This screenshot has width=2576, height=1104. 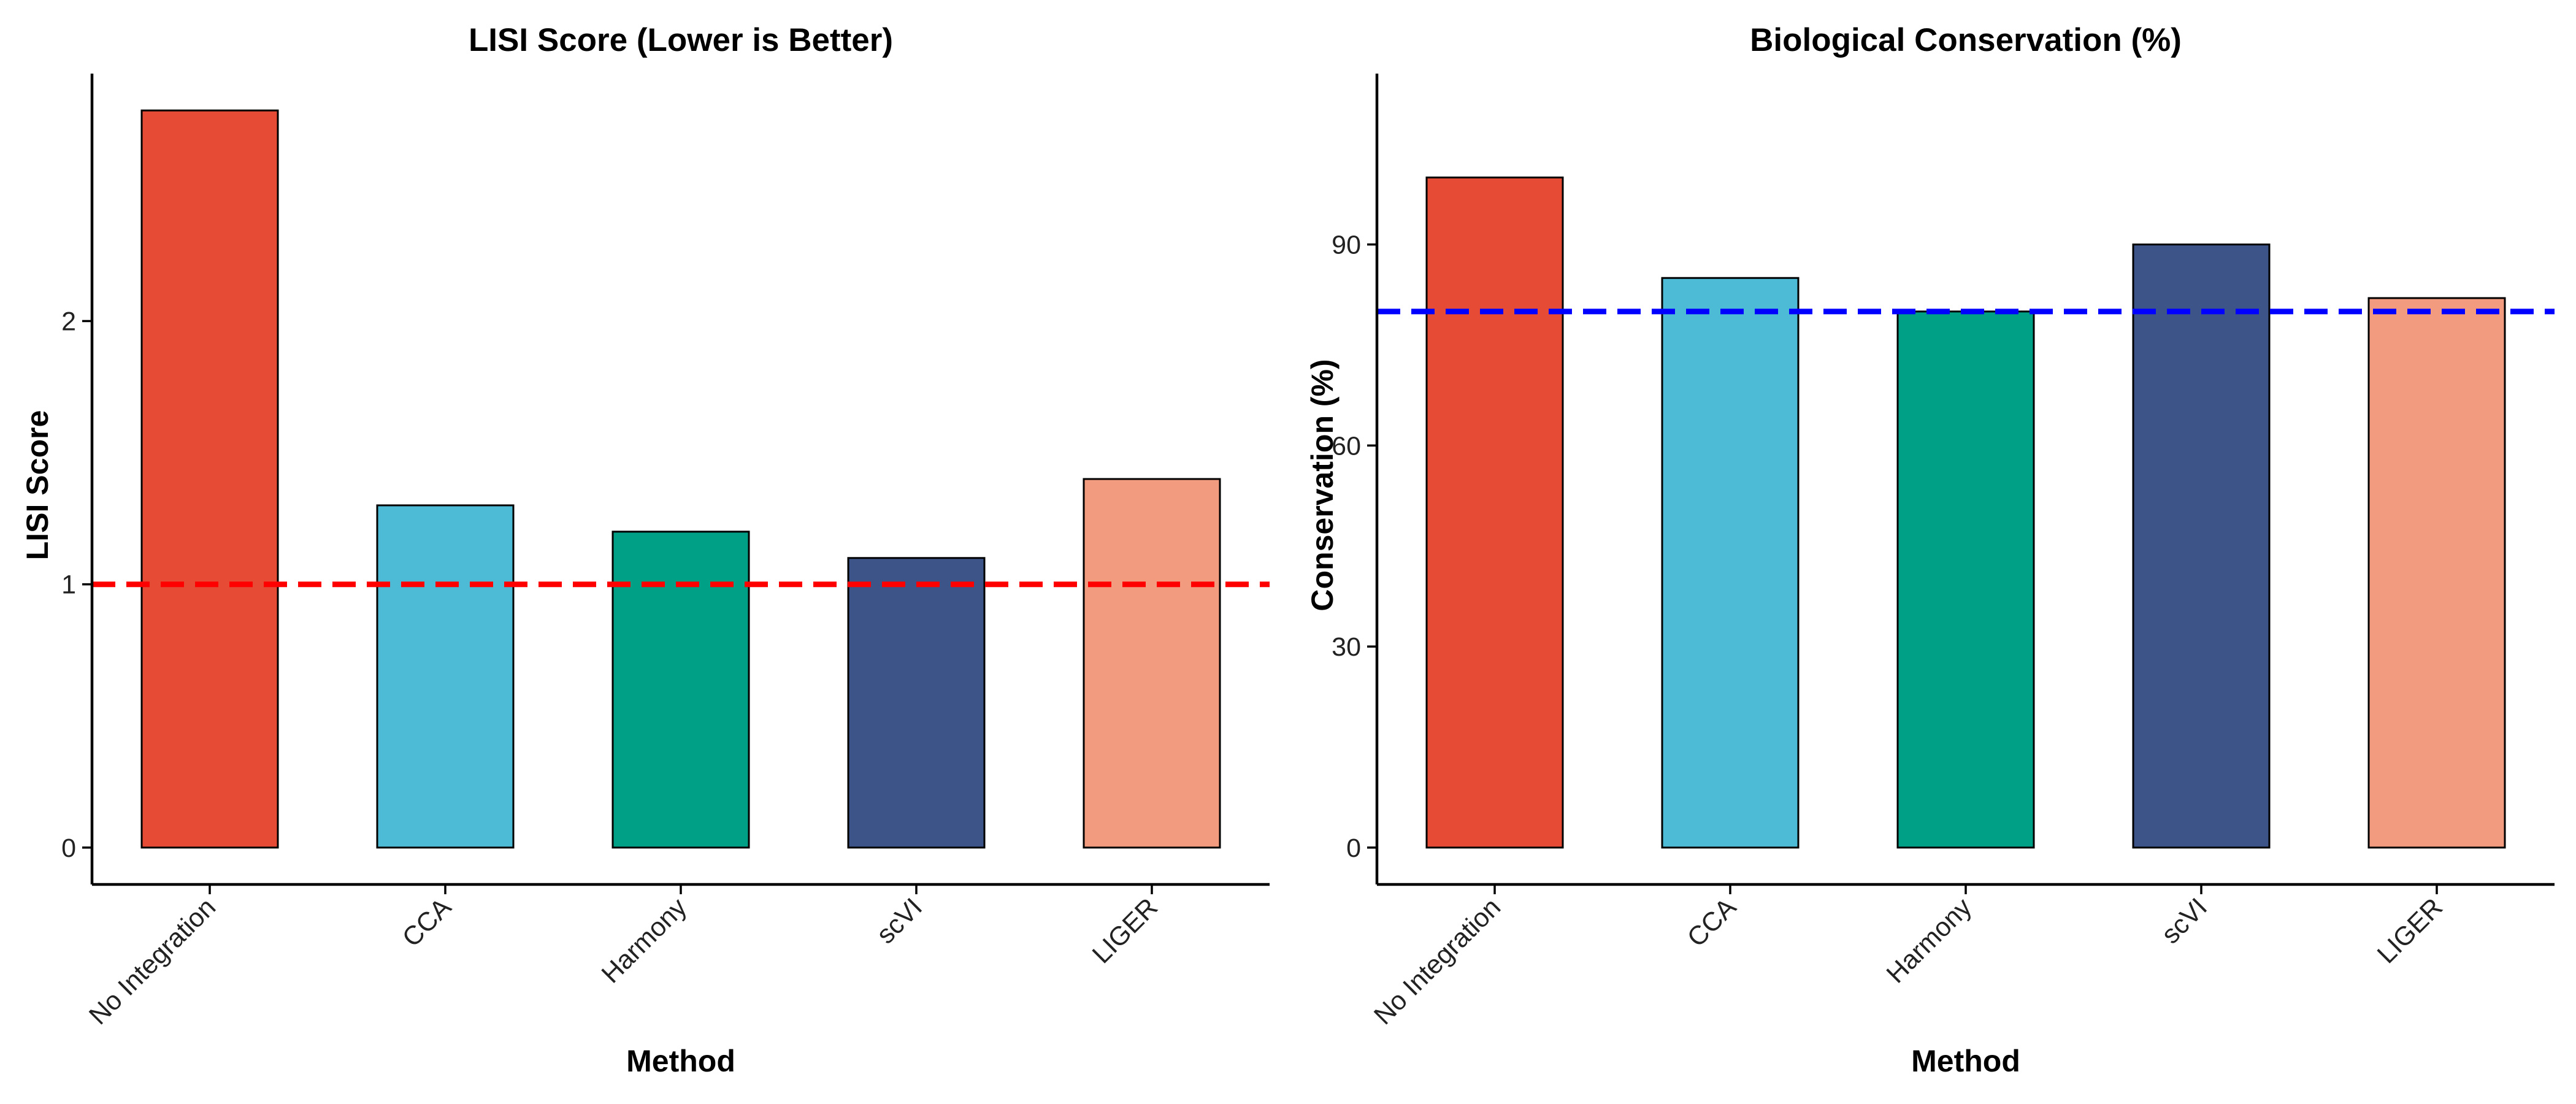 What do you see at coordinates (1152, 663) in the screenshot?
I see `lisi-bar-liger` at bounding box center [1152, 663].